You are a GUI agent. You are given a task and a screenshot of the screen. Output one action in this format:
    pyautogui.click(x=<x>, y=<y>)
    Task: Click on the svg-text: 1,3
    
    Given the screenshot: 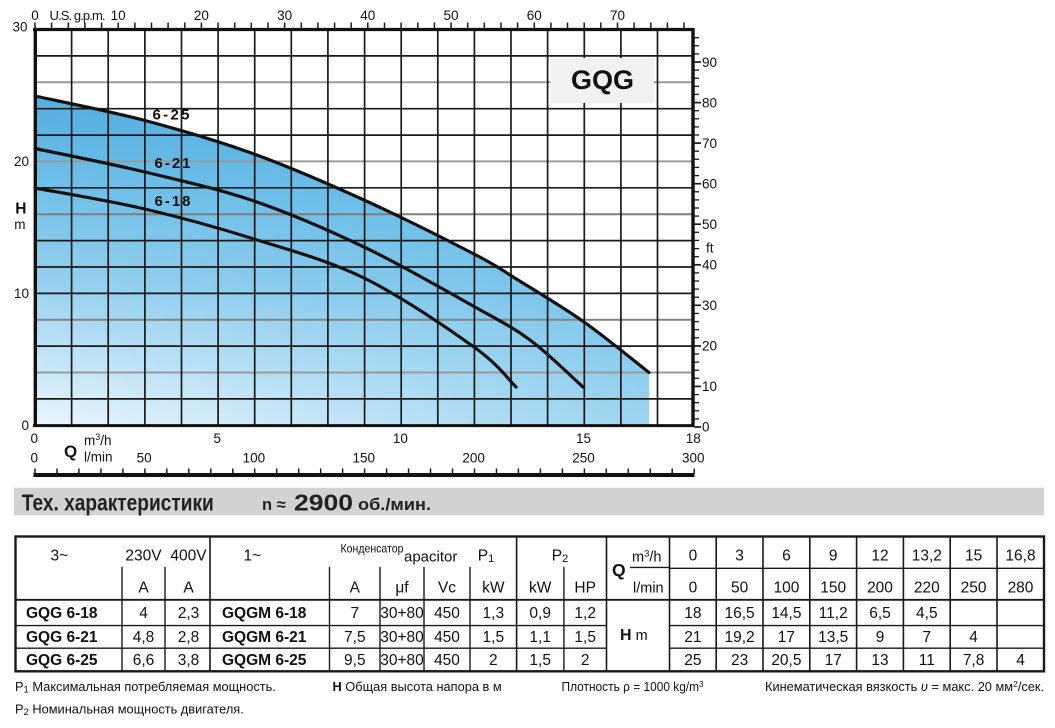 What is the action you would take?
    pyautogui.click(x=494, y=613)
    